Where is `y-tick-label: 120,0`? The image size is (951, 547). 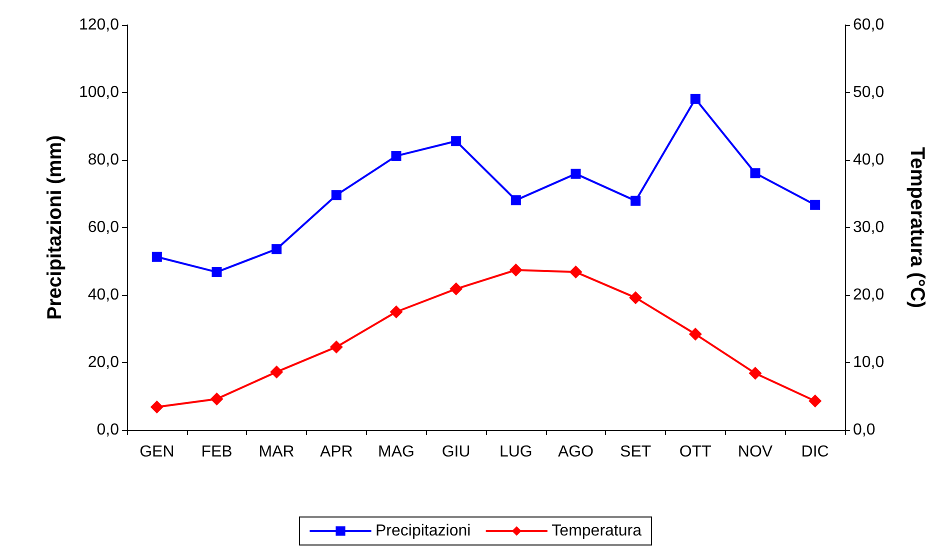
y-tick-label: 120,0 is located at coordinates (99, 25).